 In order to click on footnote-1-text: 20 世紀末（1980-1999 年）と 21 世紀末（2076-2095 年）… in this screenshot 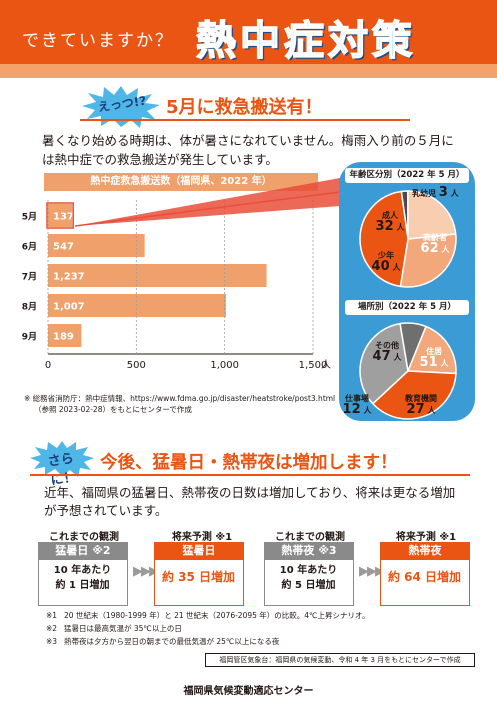, I will do `click(217, 615)`.